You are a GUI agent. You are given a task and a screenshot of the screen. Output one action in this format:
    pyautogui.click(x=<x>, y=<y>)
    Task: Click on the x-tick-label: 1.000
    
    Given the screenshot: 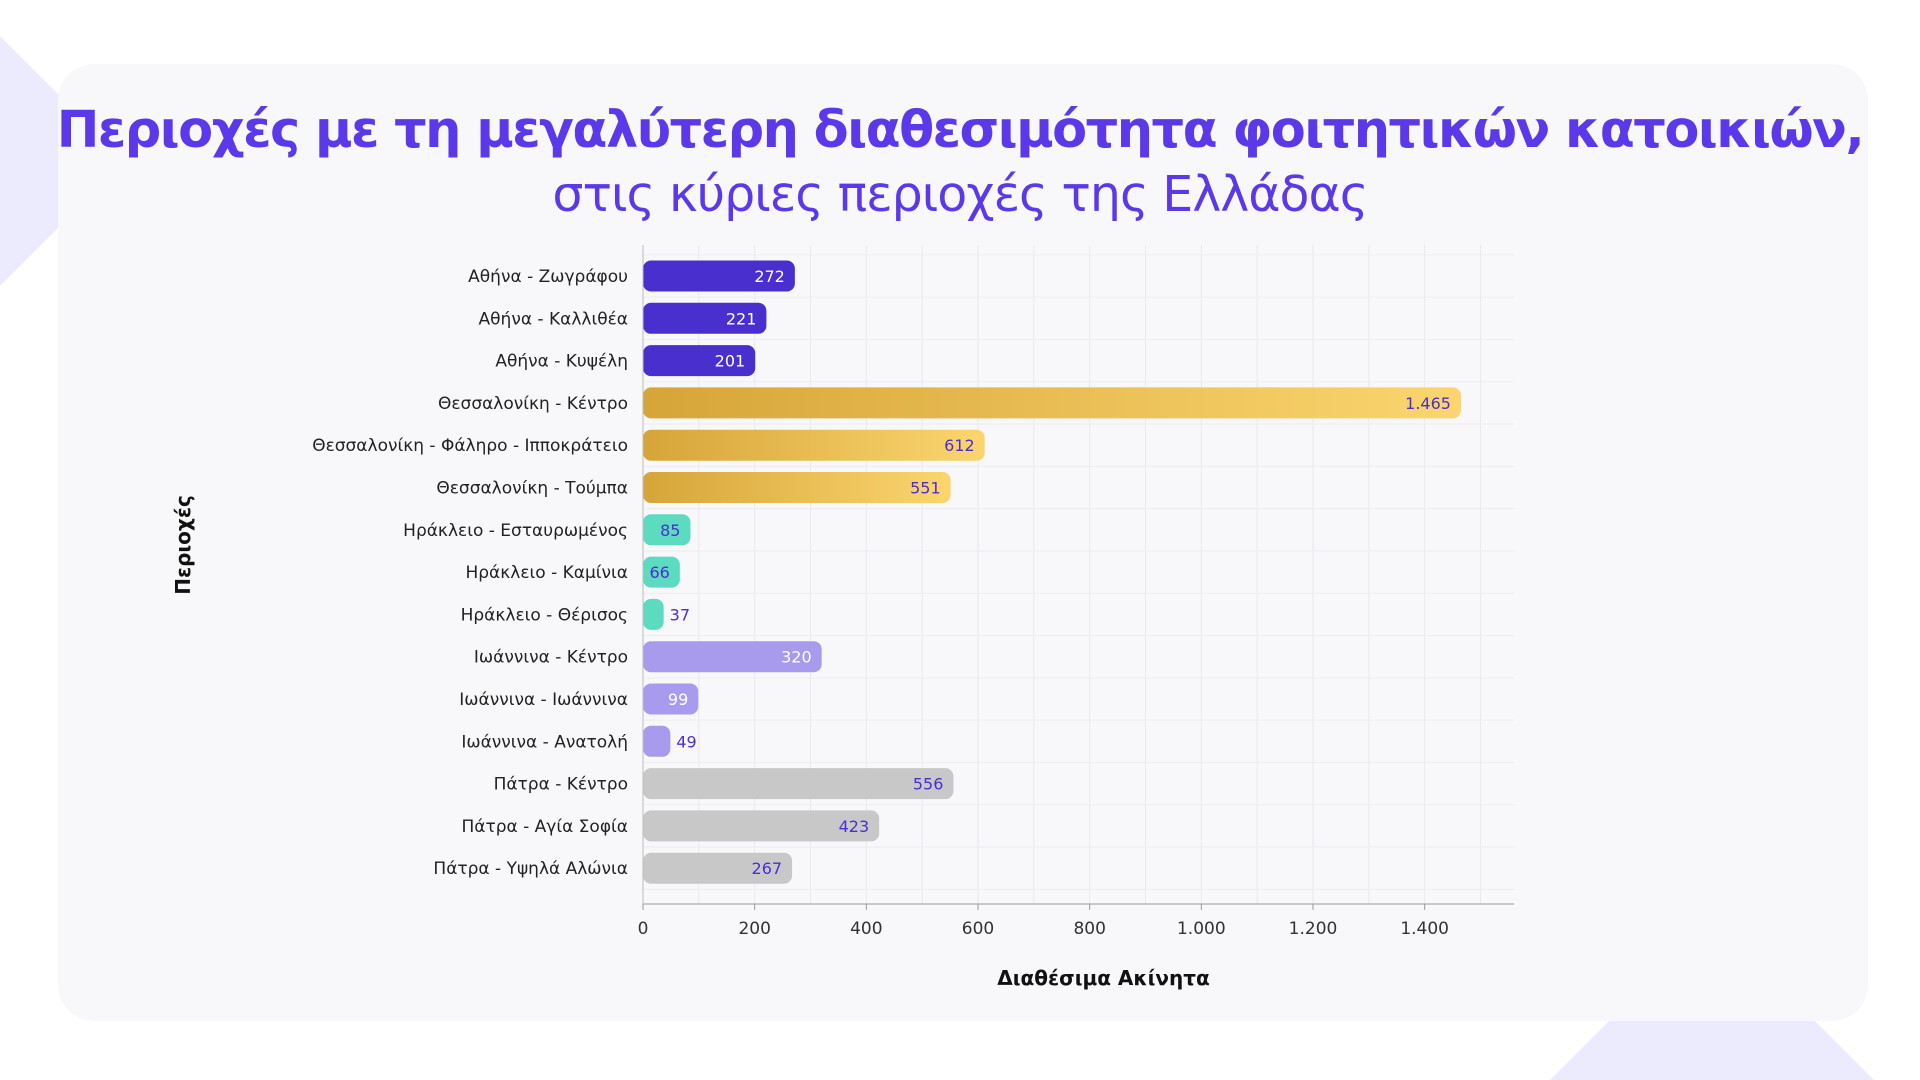 What is the action you would take?
    pyautogui.click(x=1201, y=929)
    